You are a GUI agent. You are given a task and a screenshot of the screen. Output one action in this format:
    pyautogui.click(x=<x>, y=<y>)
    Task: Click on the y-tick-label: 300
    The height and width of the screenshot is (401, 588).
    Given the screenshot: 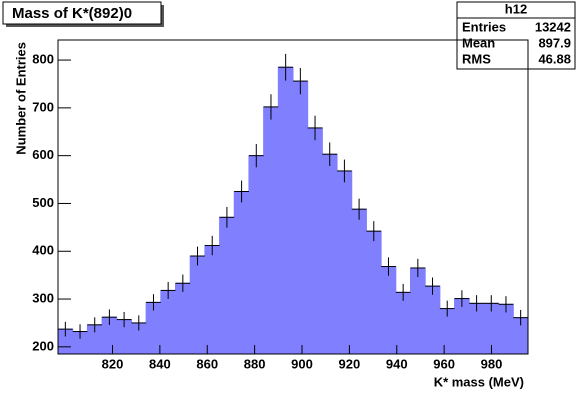 What is the action you would take?
    pyautogui.click(x=43, y=297)
    